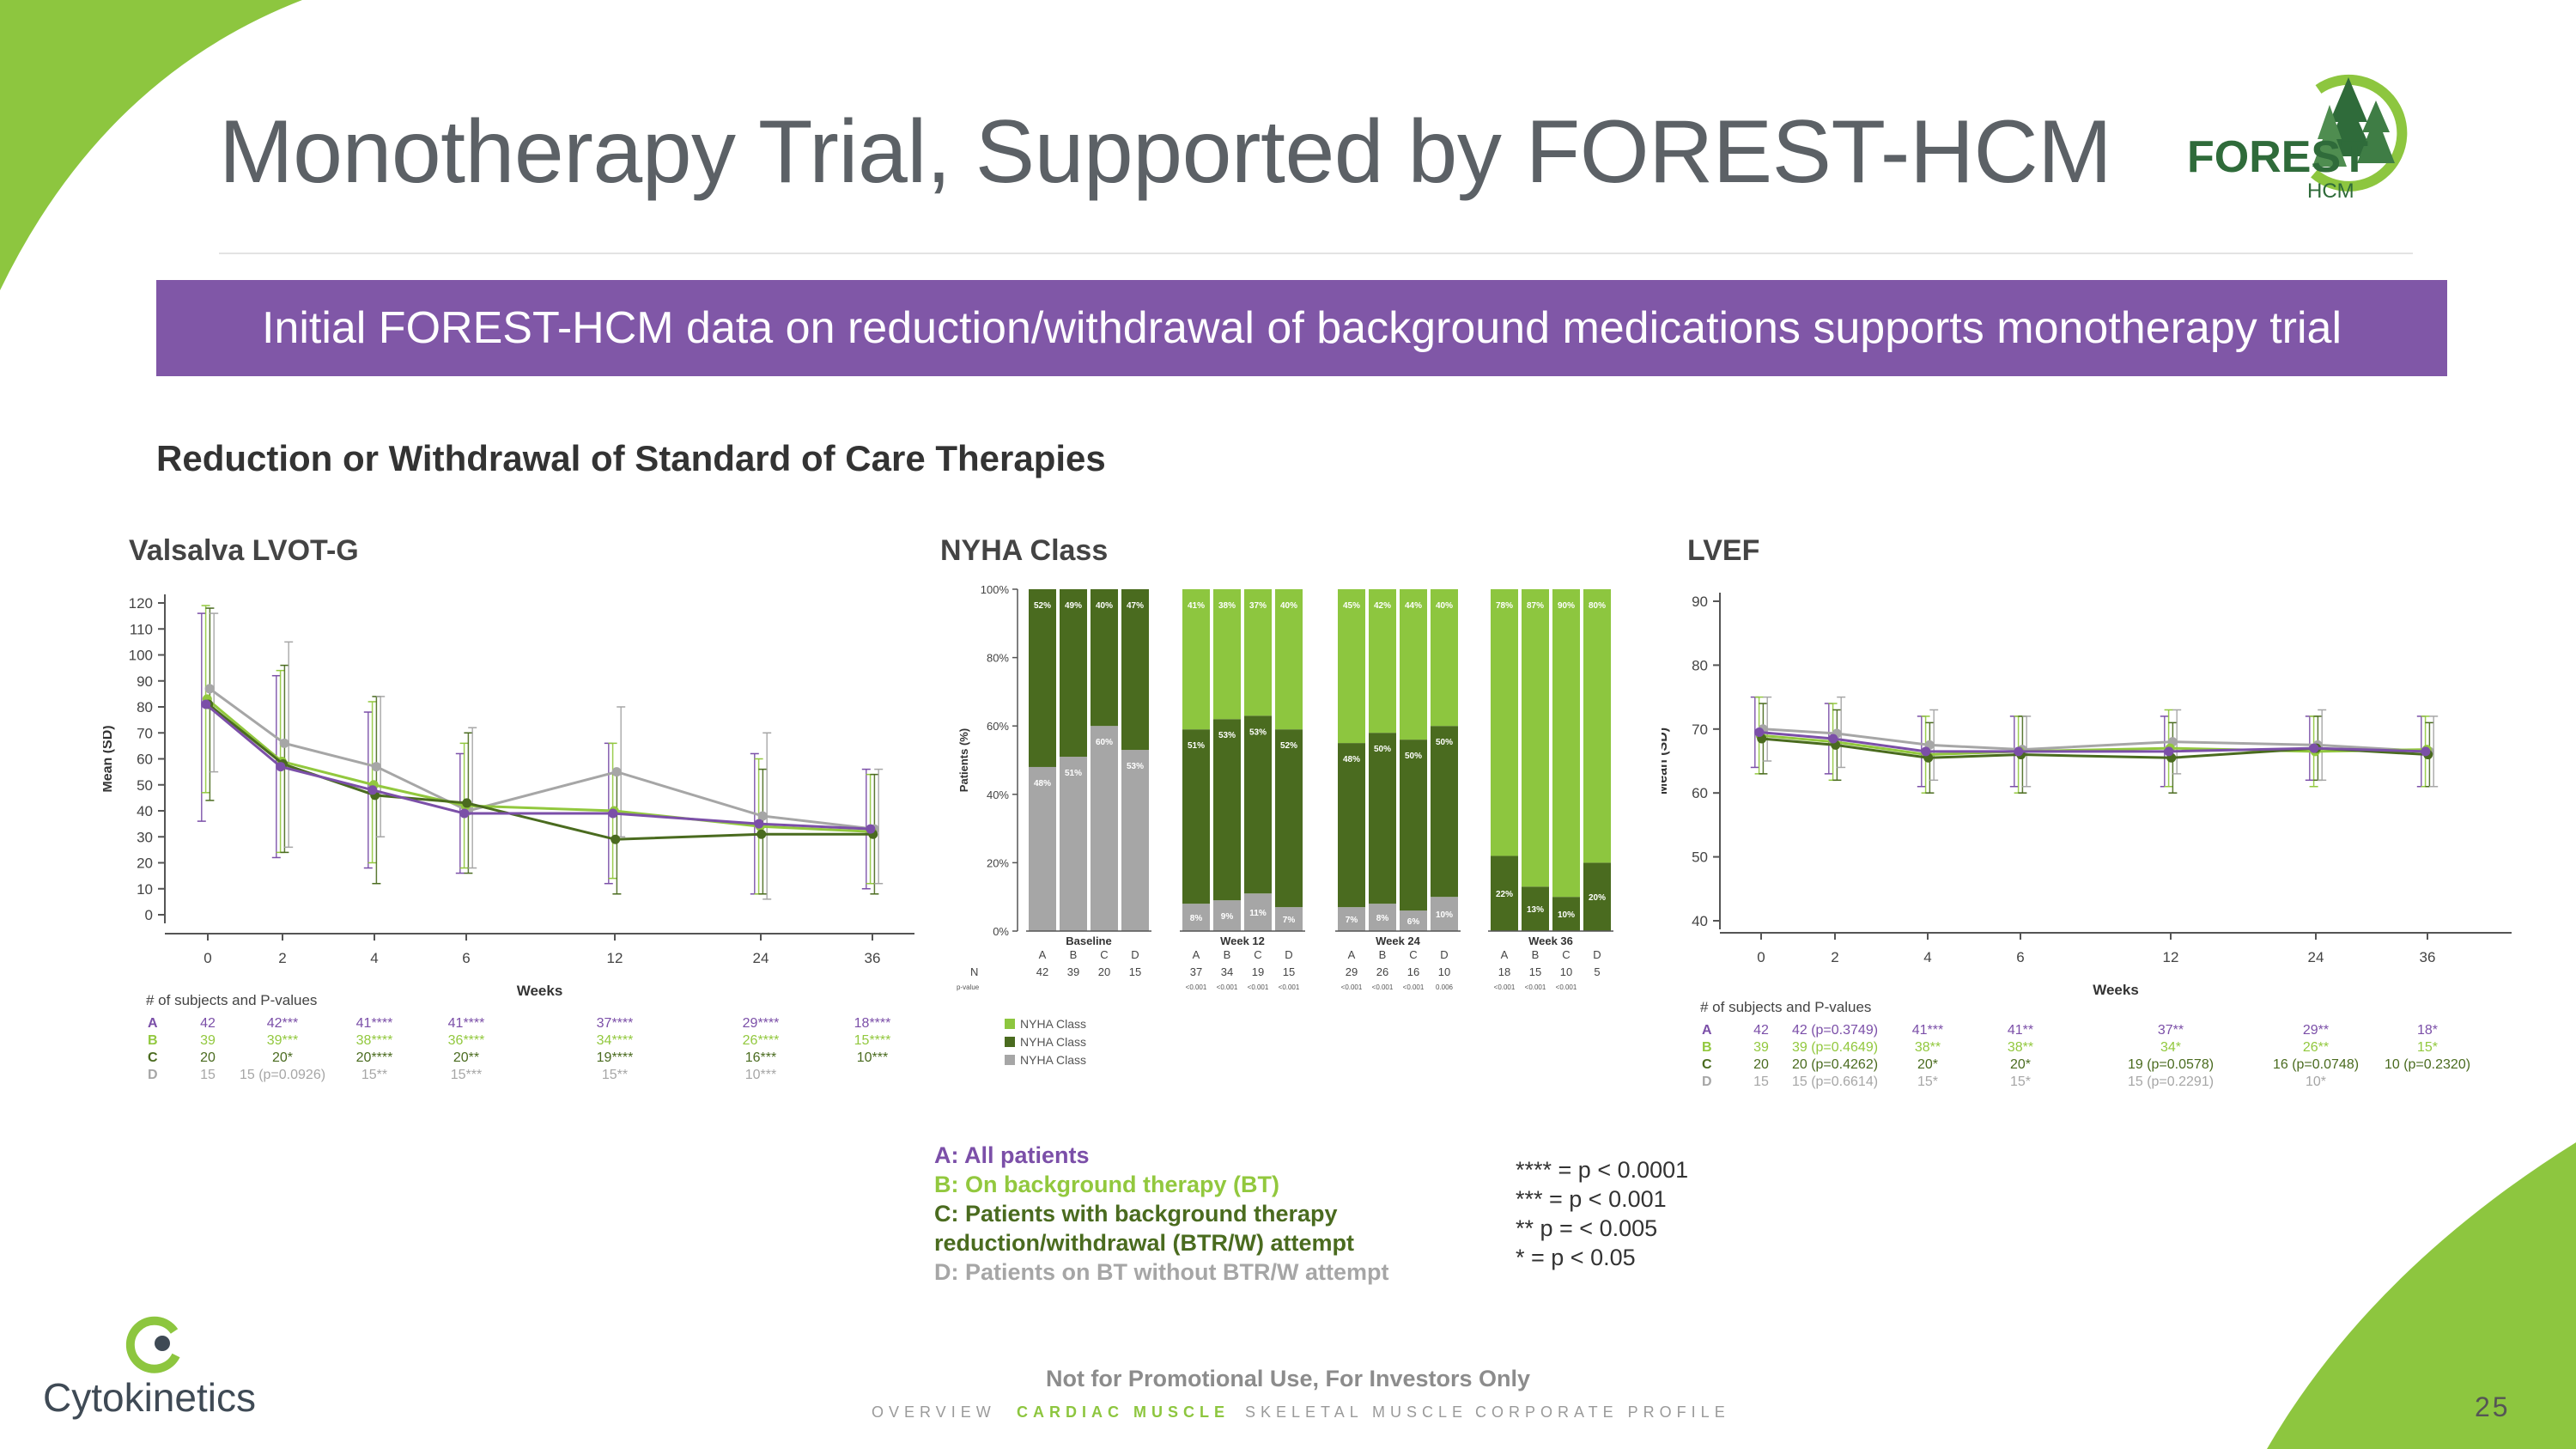  What do you see at coordinates (145, 863) in the screenshot?
I see `y-tick-label: 20` at bounding box center [145, 863].